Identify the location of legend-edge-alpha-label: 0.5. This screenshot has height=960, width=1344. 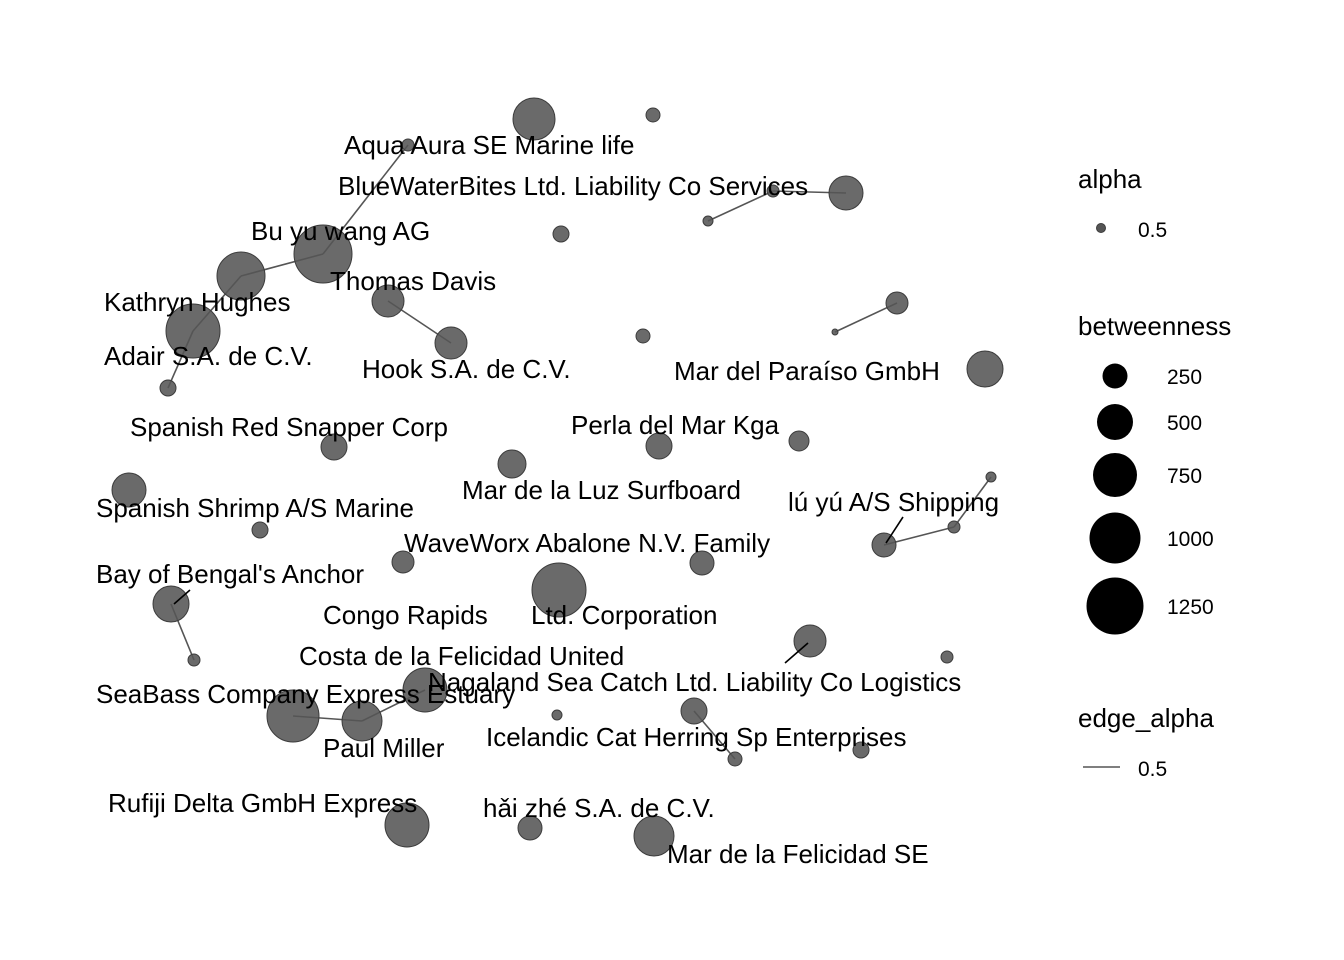
(1152, 769).